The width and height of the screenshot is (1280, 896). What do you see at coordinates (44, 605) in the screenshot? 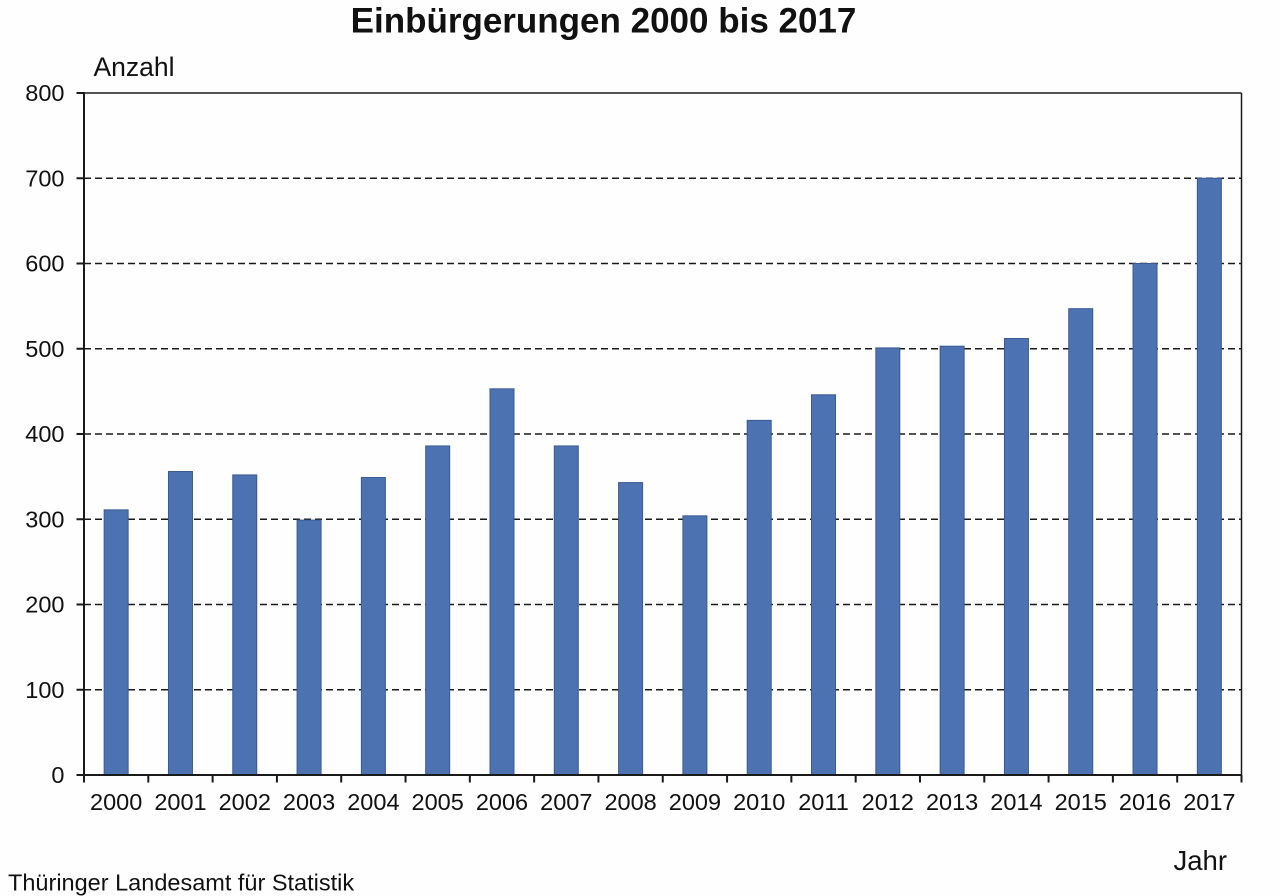
I see `svg-text: 200` at bounding box center [44, 605].